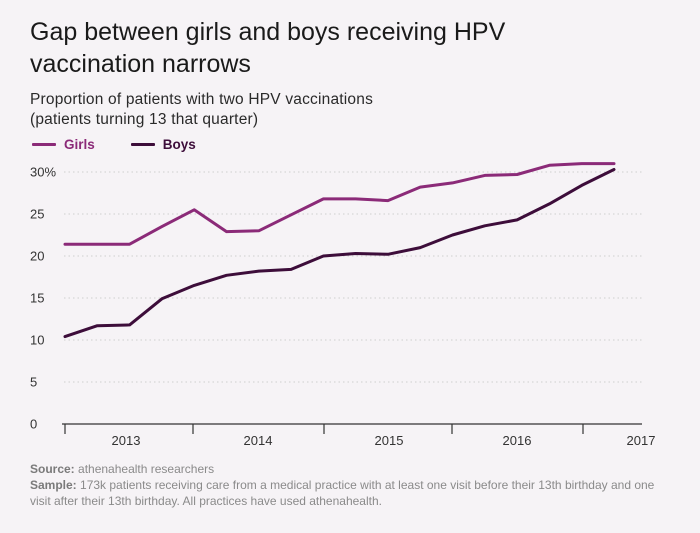 This screenshot has width=700, height=533. I want to click on legend-label-girls: Girls, so click(79, 144).